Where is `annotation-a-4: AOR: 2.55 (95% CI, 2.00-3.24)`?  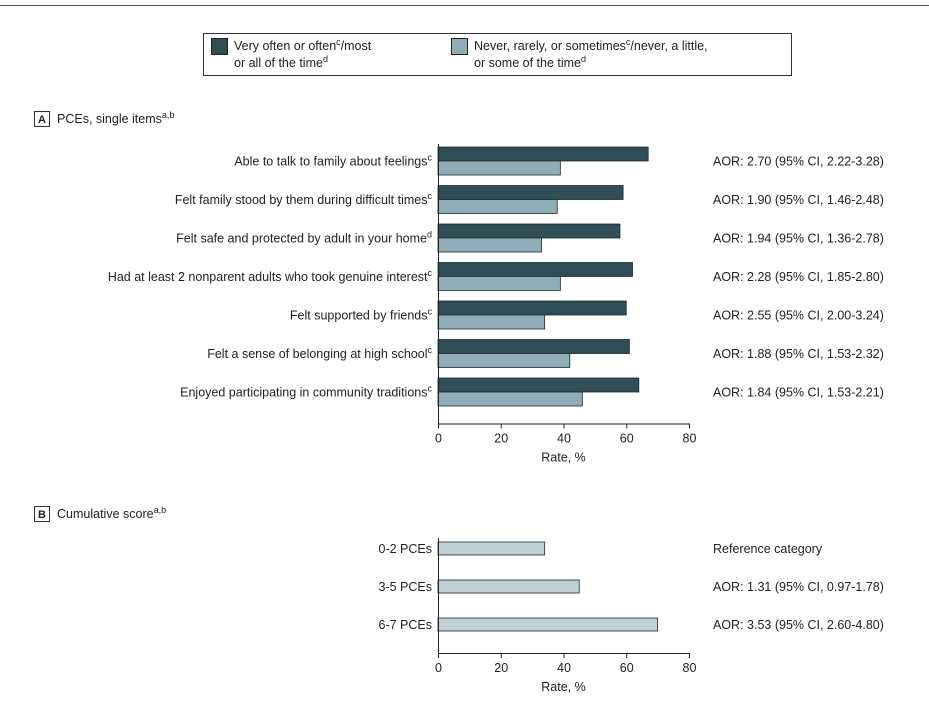
annotation-a-4: AOR: 2.55 (95% CI, 2.00-3.24) is located at coordinates (798, 316).